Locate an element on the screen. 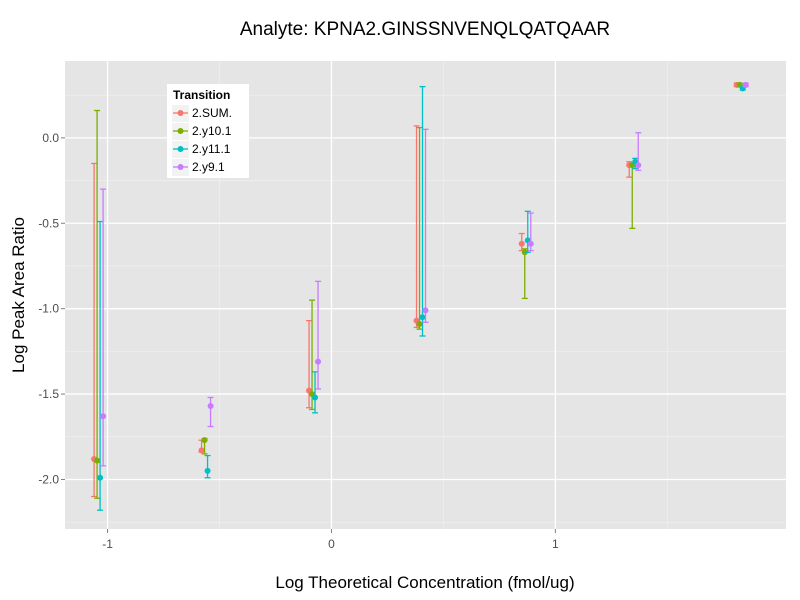 The width and height of the screenshot is (800, 600). legend-label: 2.SUM. is located at coordinates (212, 113).